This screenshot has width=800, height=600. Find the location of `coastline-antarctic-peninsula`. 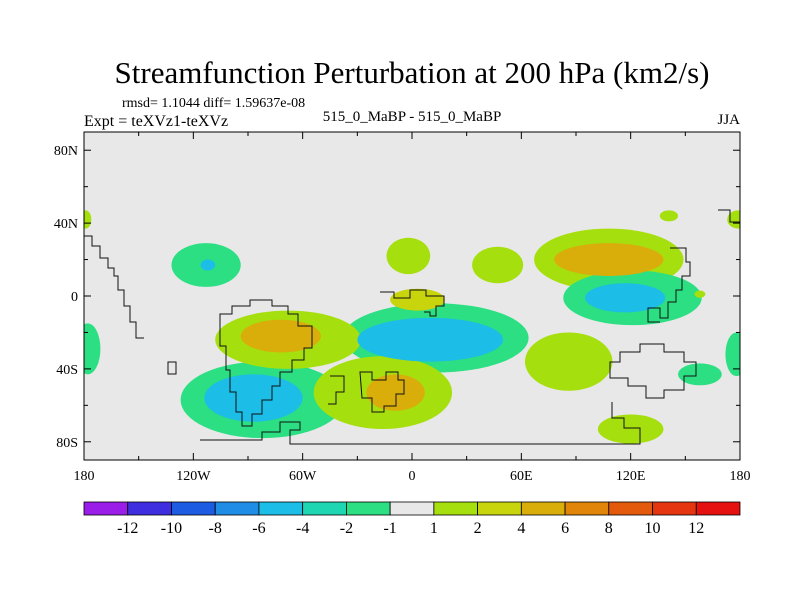

coastline-antarctic-peninsula is located at coordinates (336, 390).